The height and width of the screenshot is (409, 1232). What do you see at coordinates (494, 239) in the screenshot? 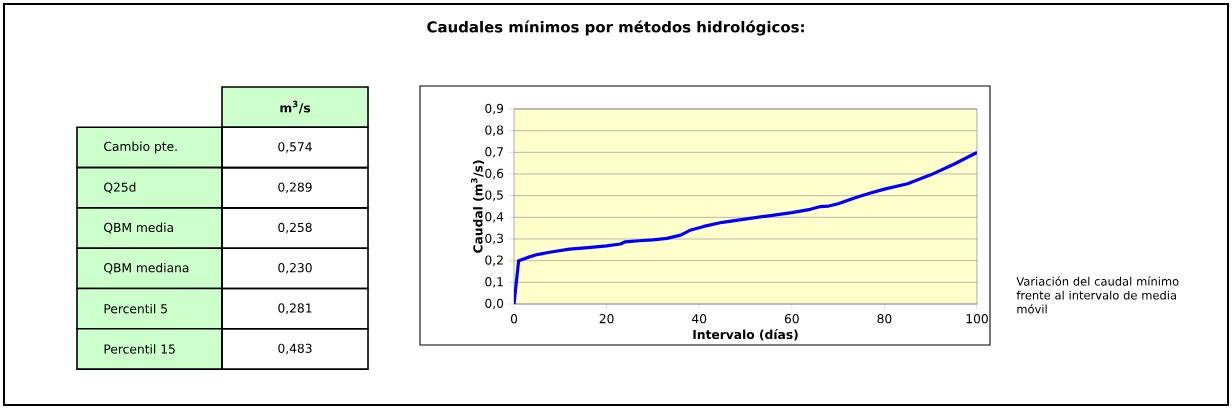
I see `y-tick-label: 0,3` at bounding box center [494, 239].